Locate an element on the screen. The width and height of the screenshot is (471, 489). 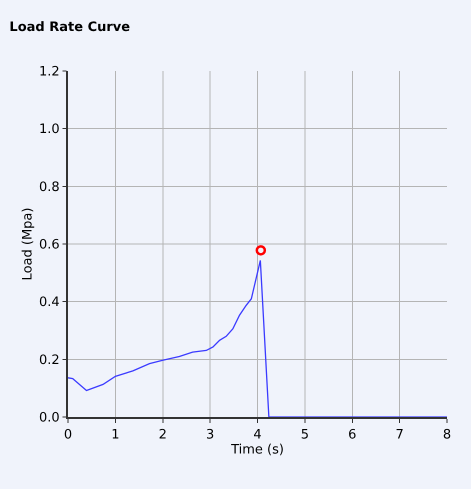
x-tick-label: 8 is located at coordinates (447, 434).